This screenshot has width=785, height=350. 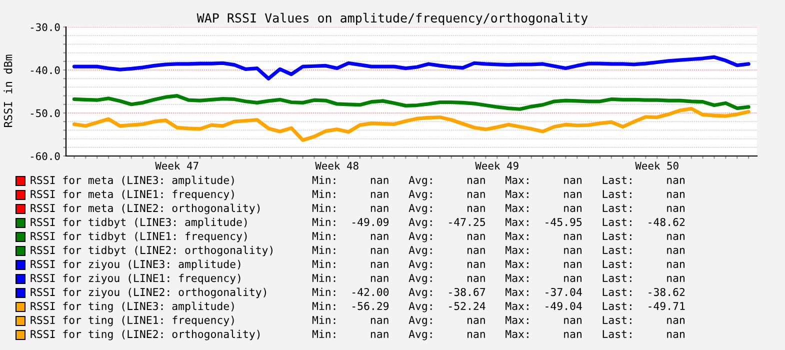 What do you see at coordinates (145, 335) in the screenshot?
I see `legend-label: RSSI for ting (LINE2: orthogonality)` at bounding box center [145, 335].